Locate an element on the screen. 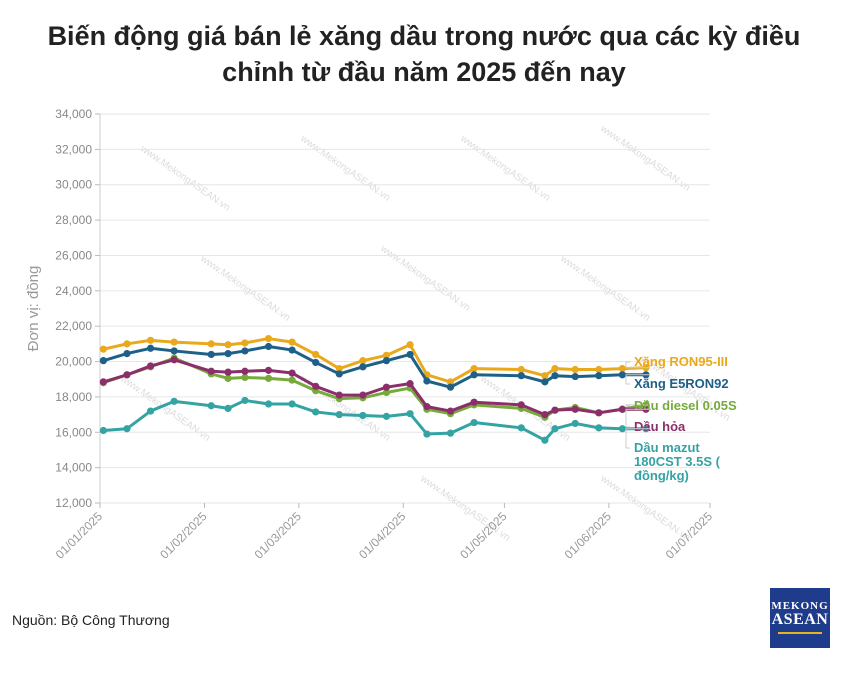  x-tick-label: 01/02/2025 is located at coordinates (183, 535).